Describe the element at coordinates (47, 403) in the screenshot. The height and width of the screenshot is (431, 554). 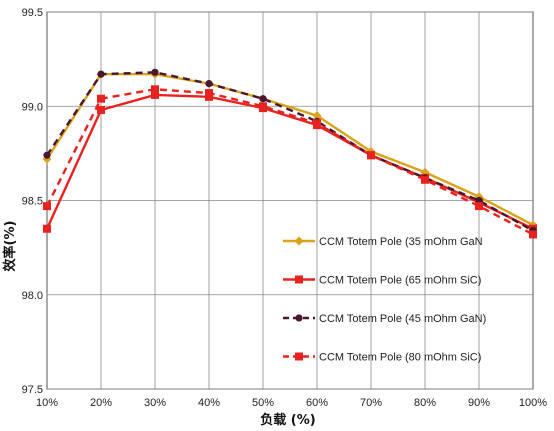
I see `x-tick-label: 10%` at that location.